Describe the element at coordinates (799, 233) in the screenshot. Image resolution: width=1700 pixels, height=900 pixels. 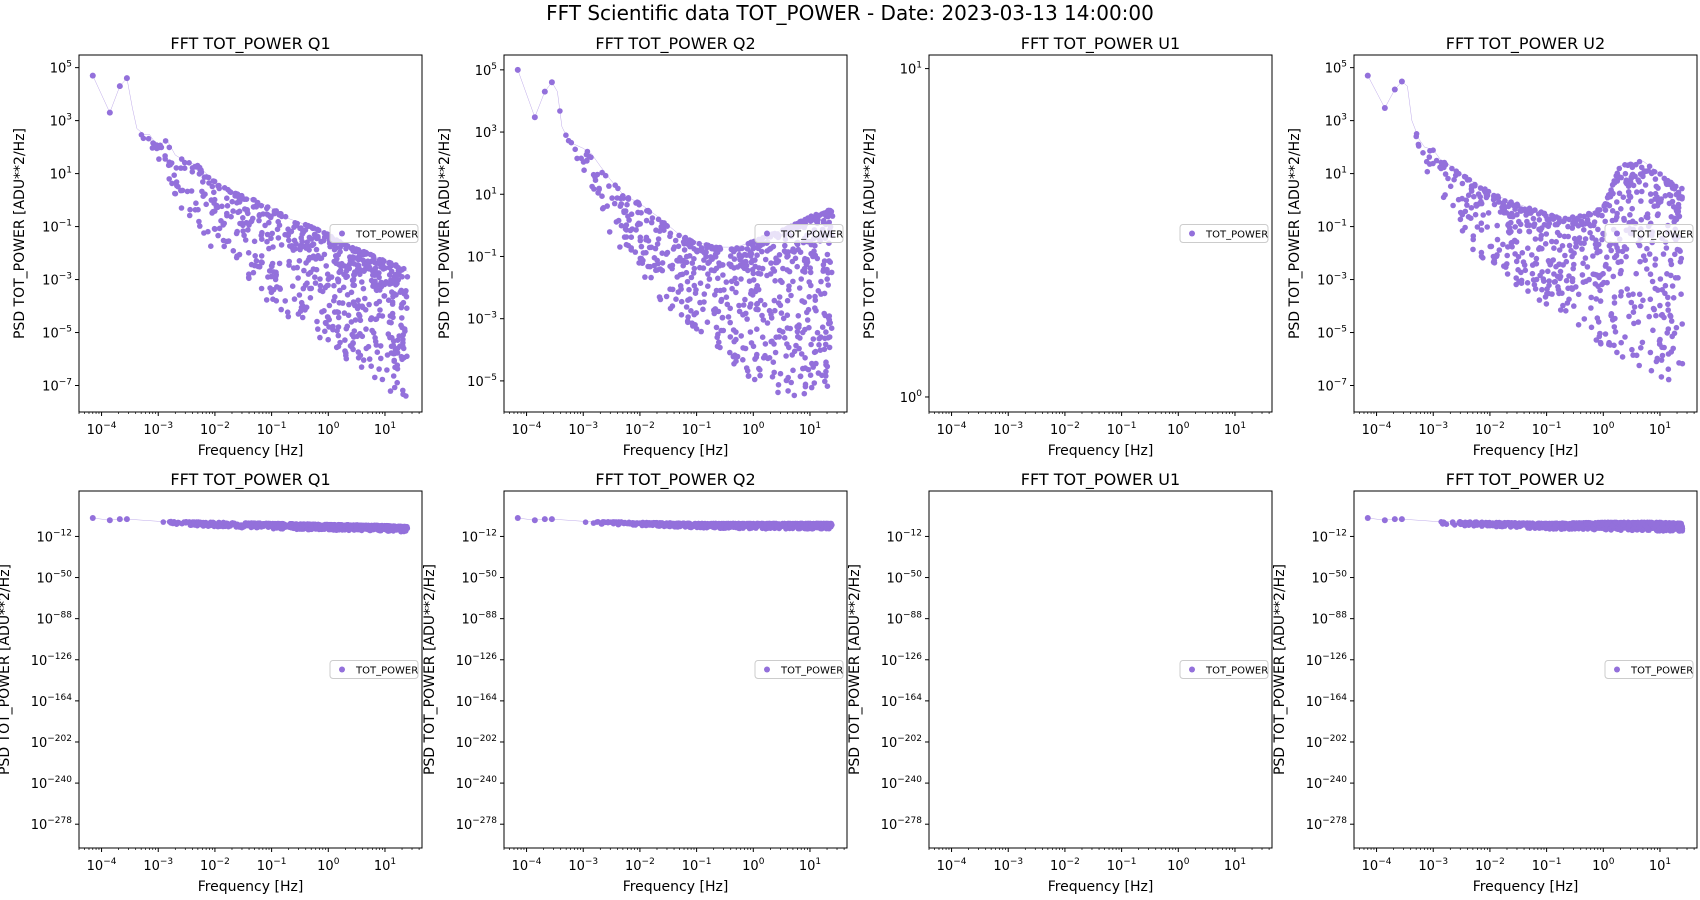
I see `legend-box` at that location.